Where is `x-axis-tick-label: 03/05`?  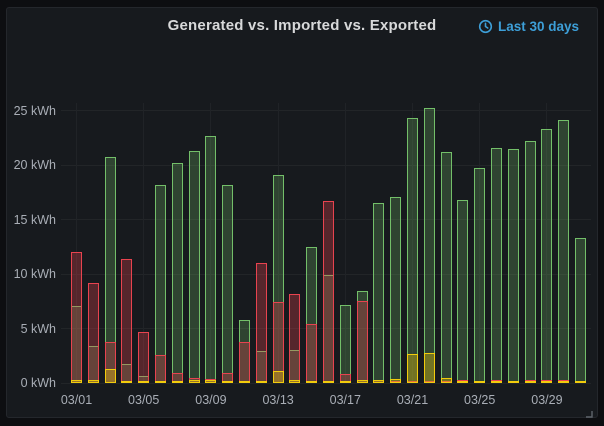 x-axis-tick-label: 03/05 is located at coordinates (144, 400).